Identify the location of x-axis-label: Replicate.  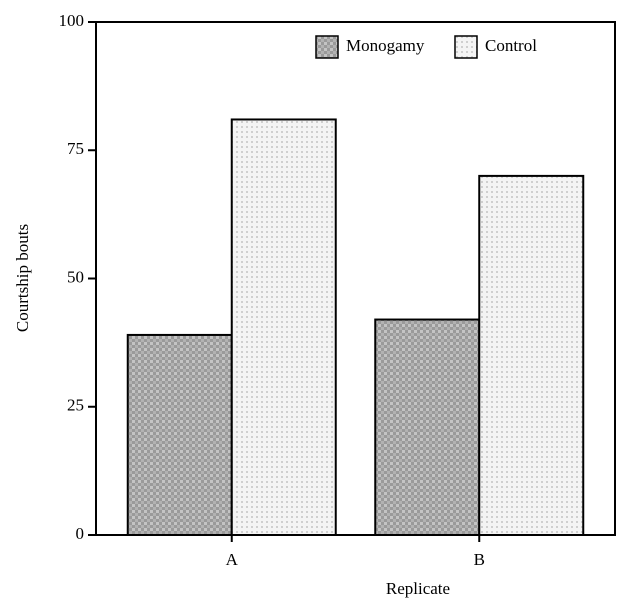
(418, 588).